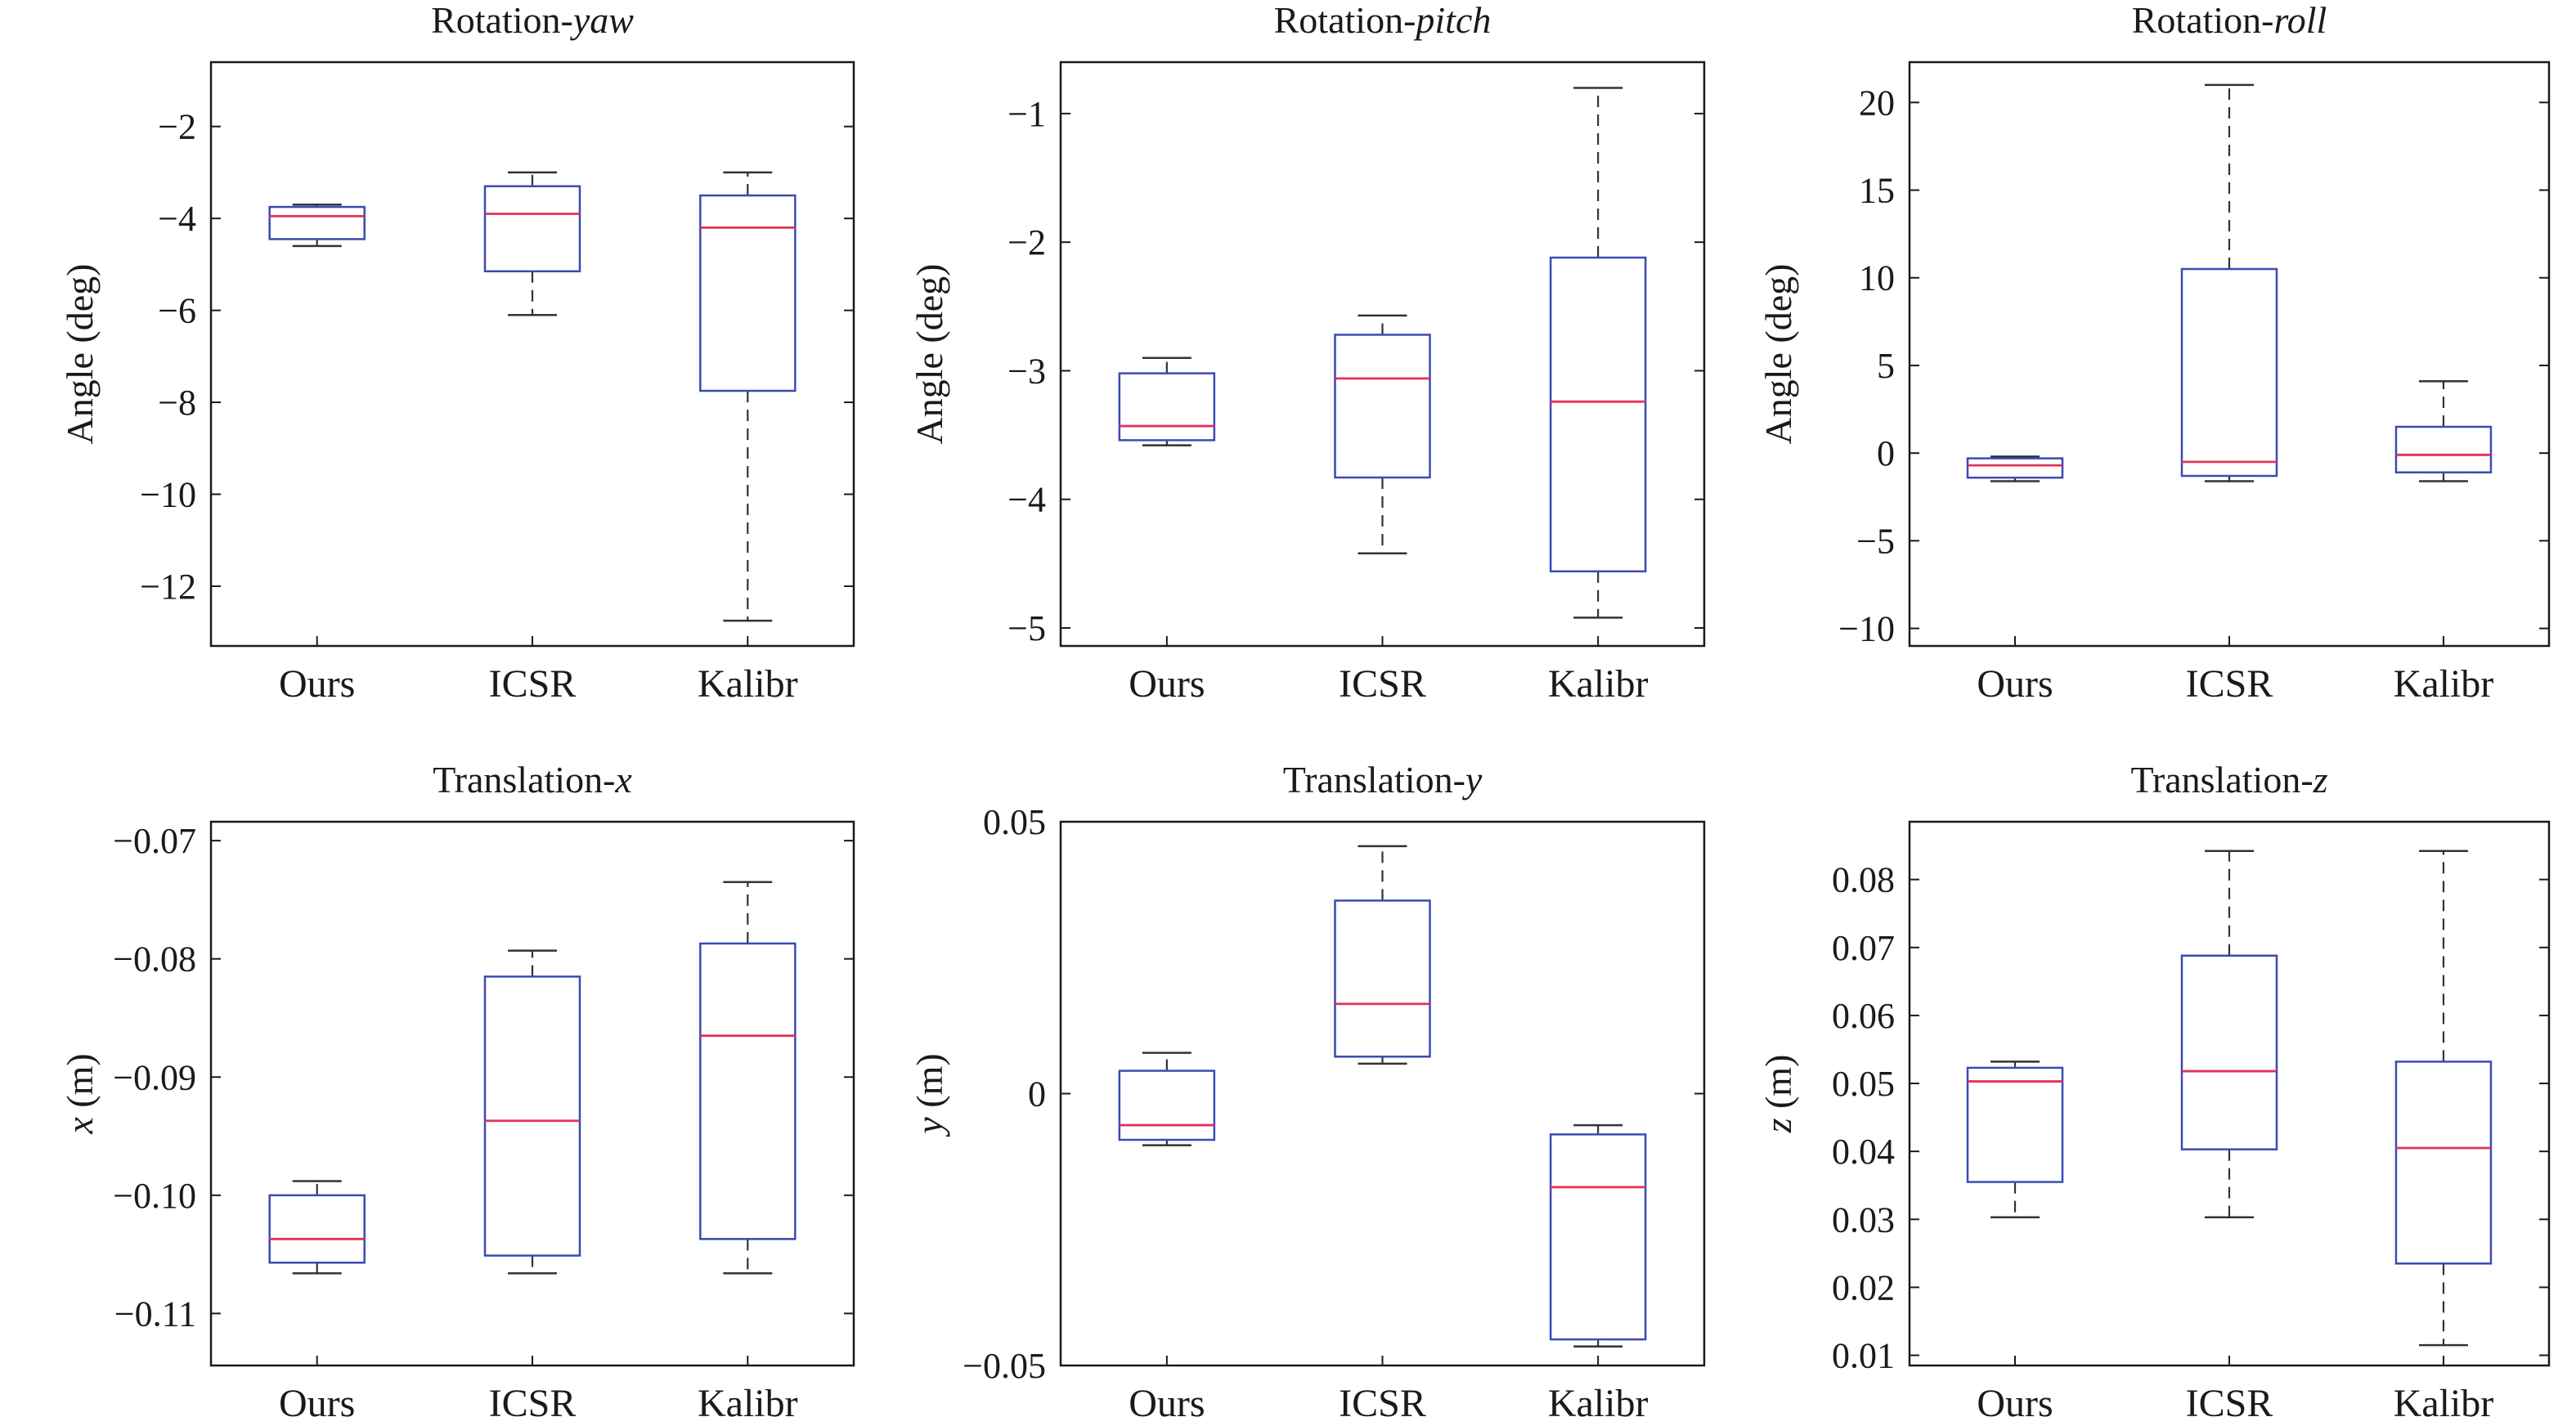 This screenshot has height=1426, width=2576. Describe the element at coordinates (154, 959) in the screenshot. I see `y-tick-label: −0.08` at that location.